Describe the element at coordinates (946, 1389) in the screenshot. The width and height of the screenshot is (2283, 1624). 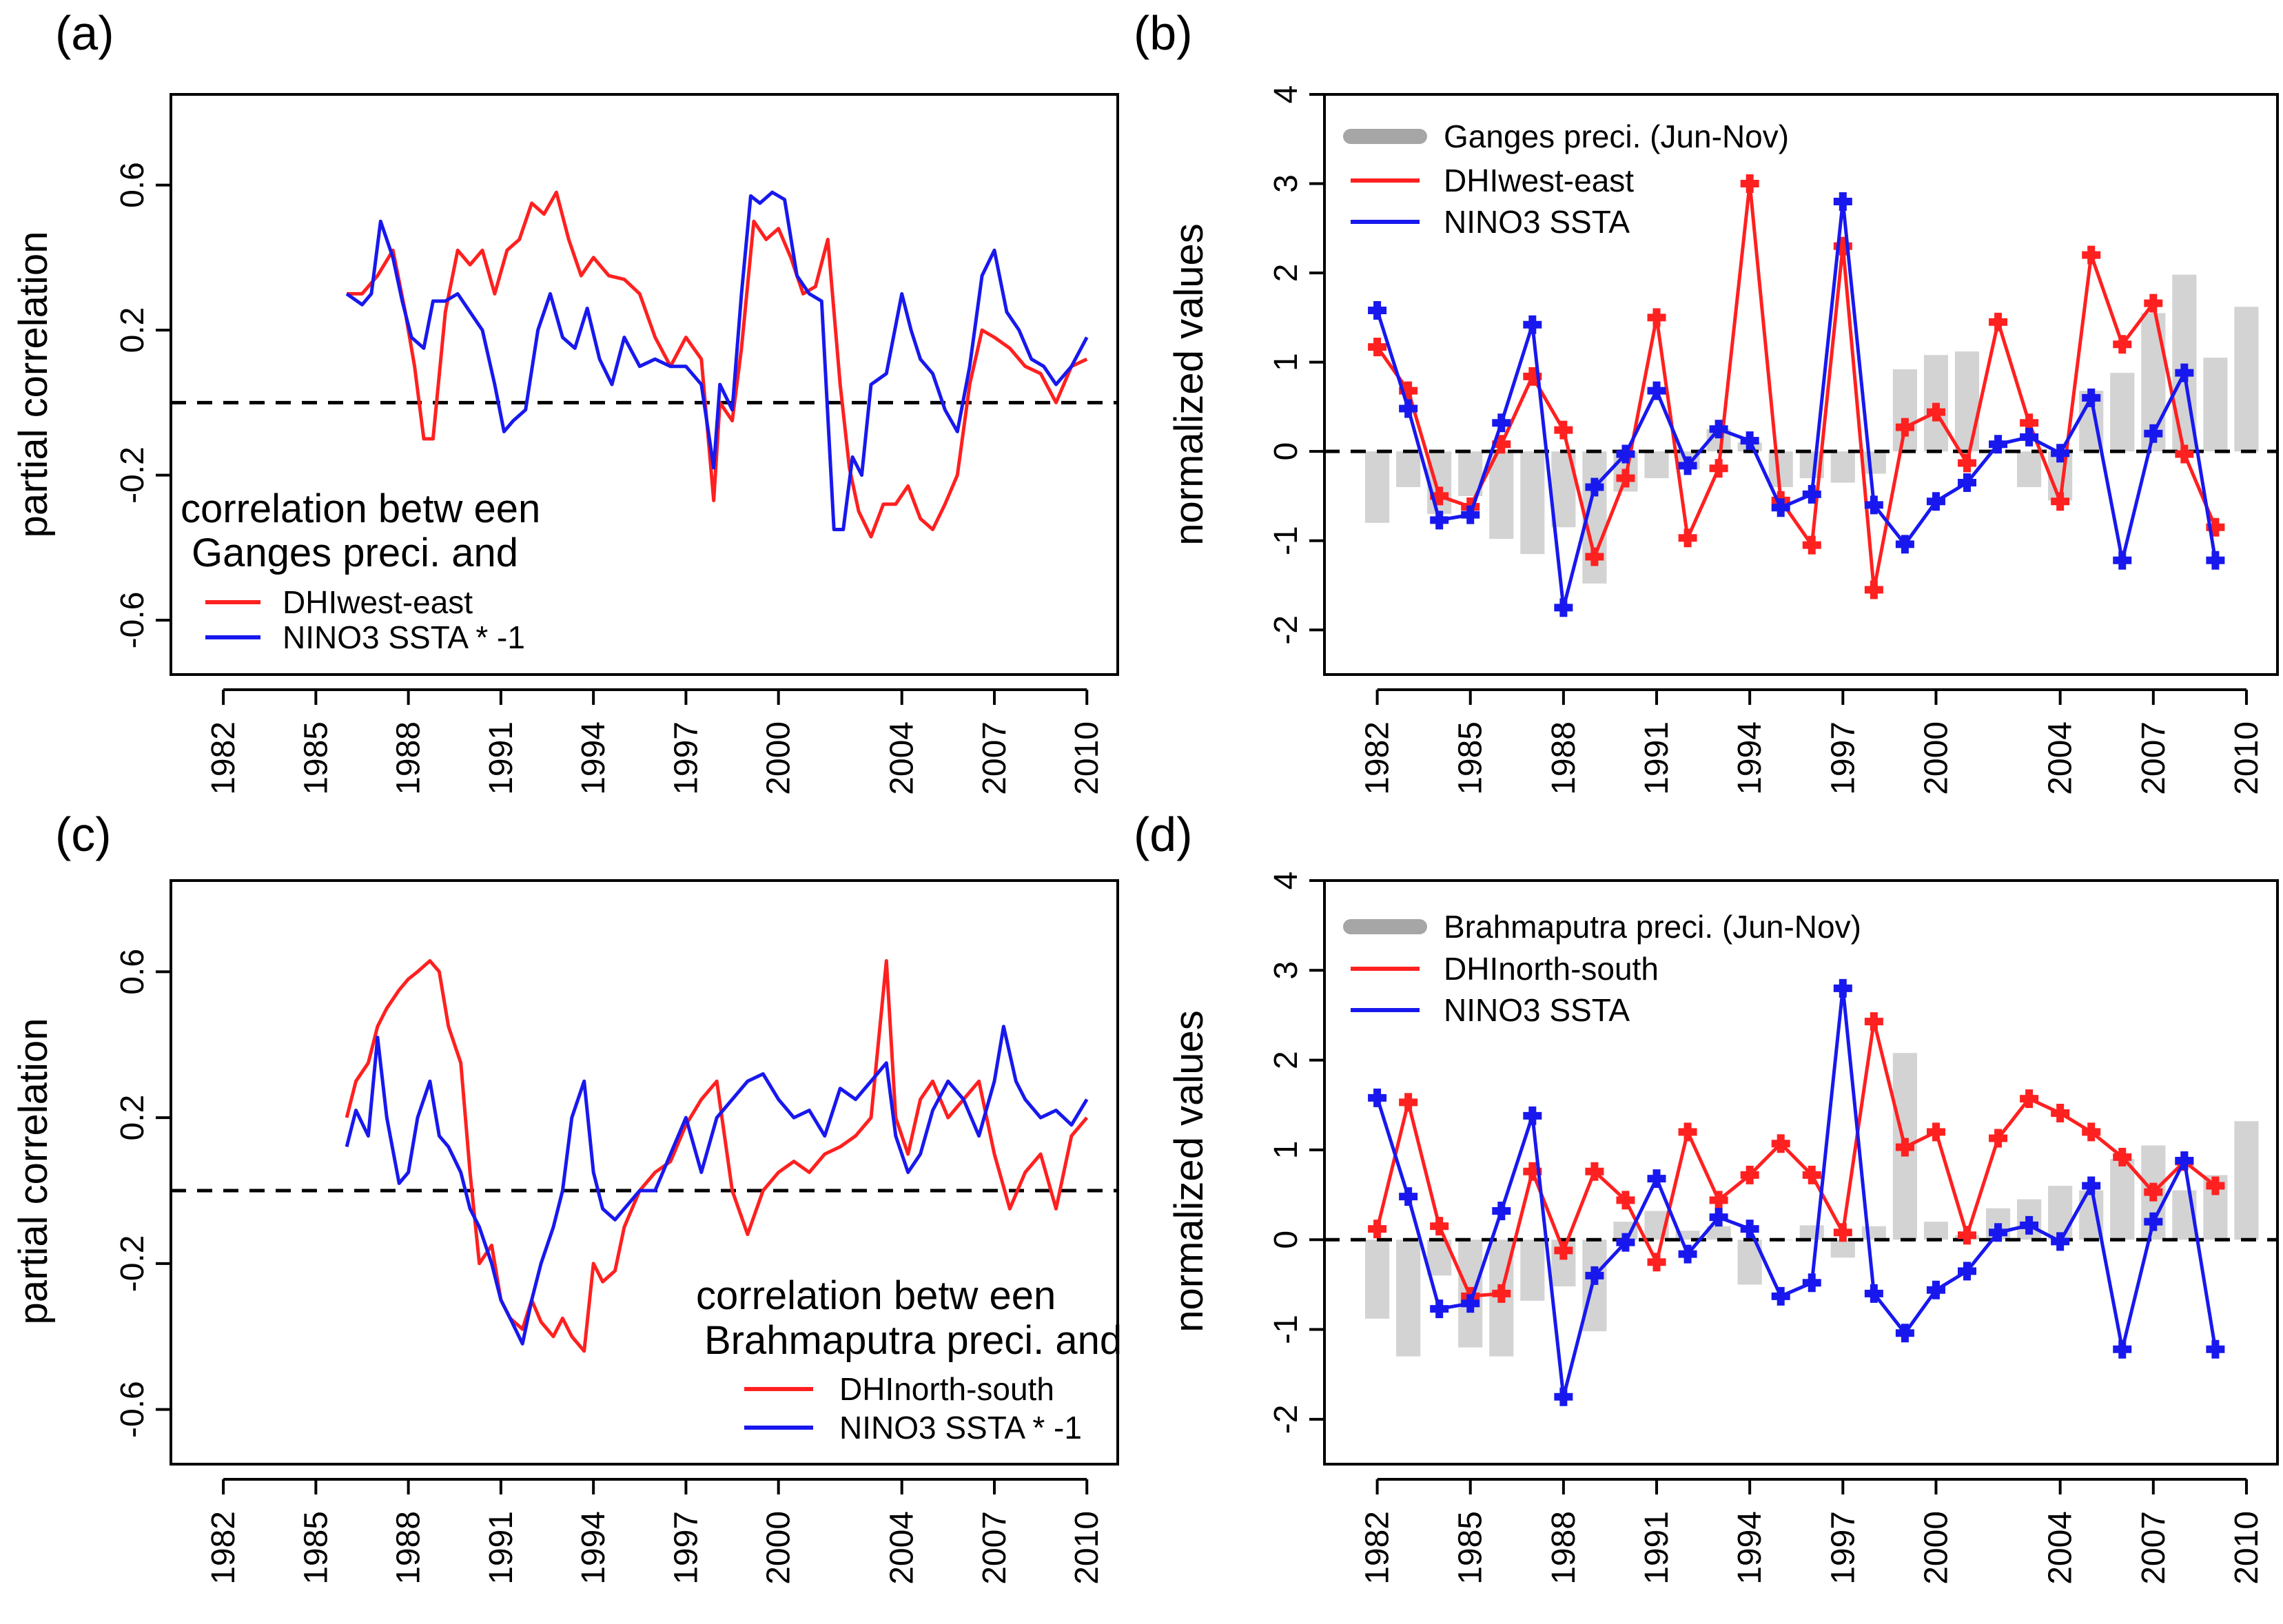
I see `panel-c-legend-red-label: DHInorth-south` at that location.